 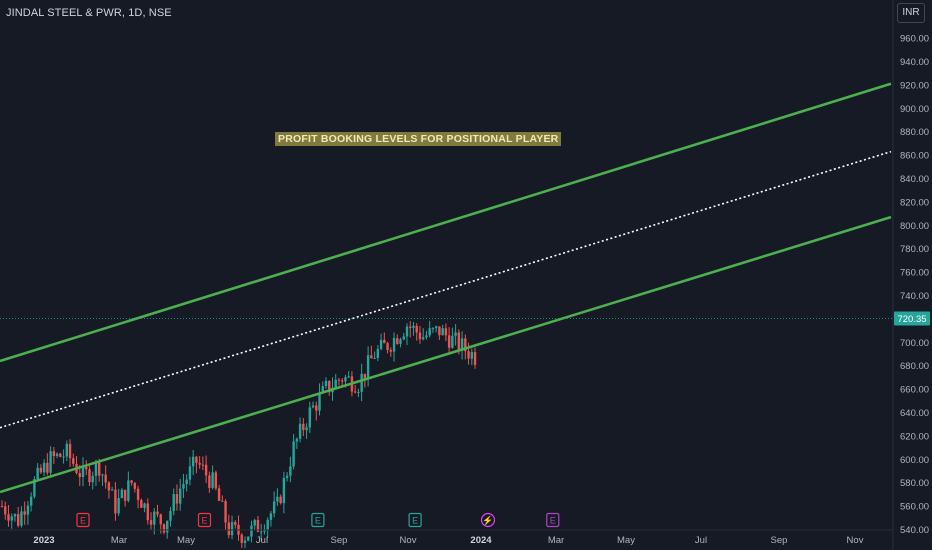 What do you see at coordinates (556, 540) in the screenshot?
I see `time-tick-label: Mar` at bounding box center [556, 540].